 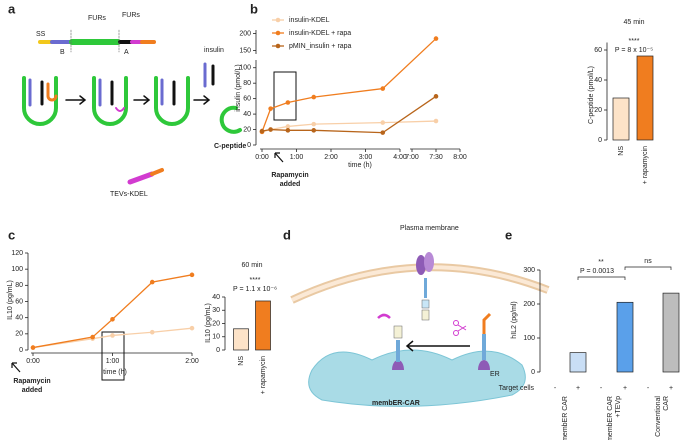 What do you see at coordinates (251, 265) in the screenshot?
I see `chart-title: 60 min` at bounding box center [251, 265].